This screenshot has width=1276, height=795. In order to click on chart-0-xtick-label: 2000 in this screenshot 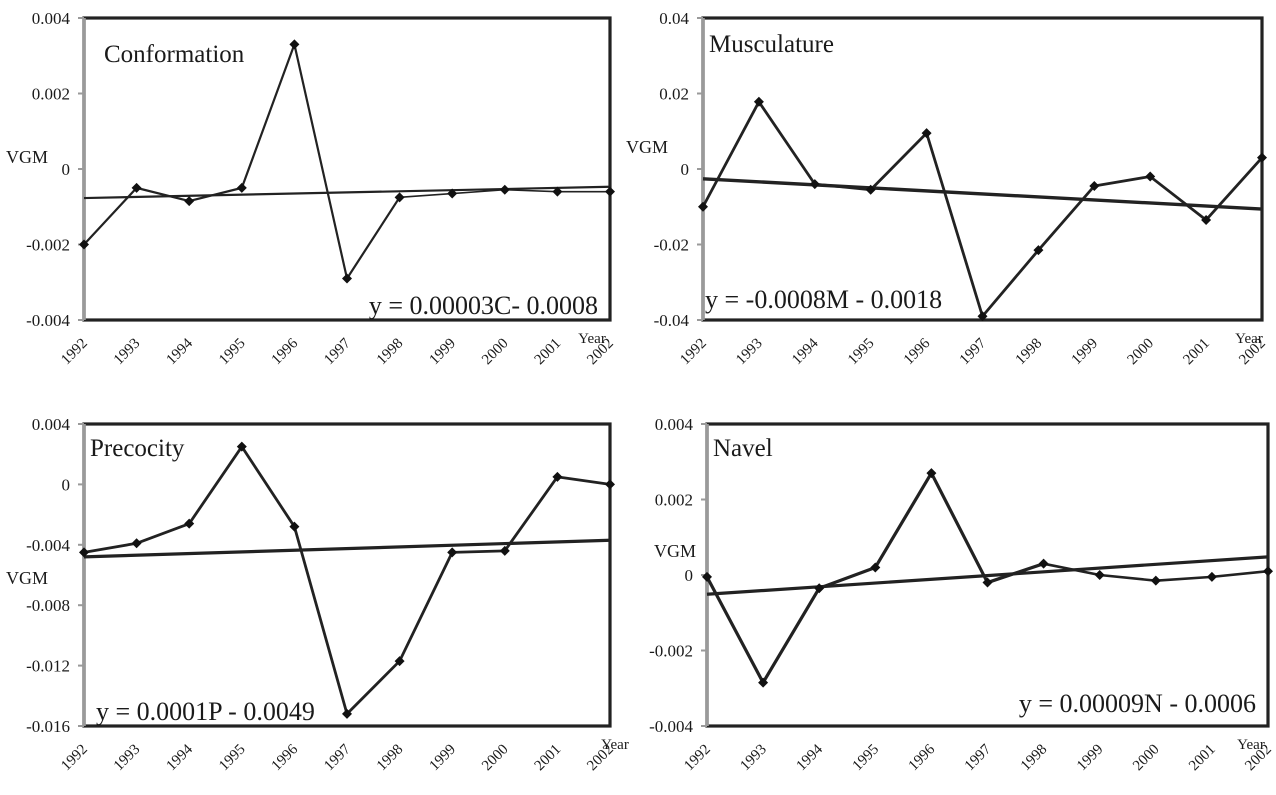, I will do `click(495, 352)`.